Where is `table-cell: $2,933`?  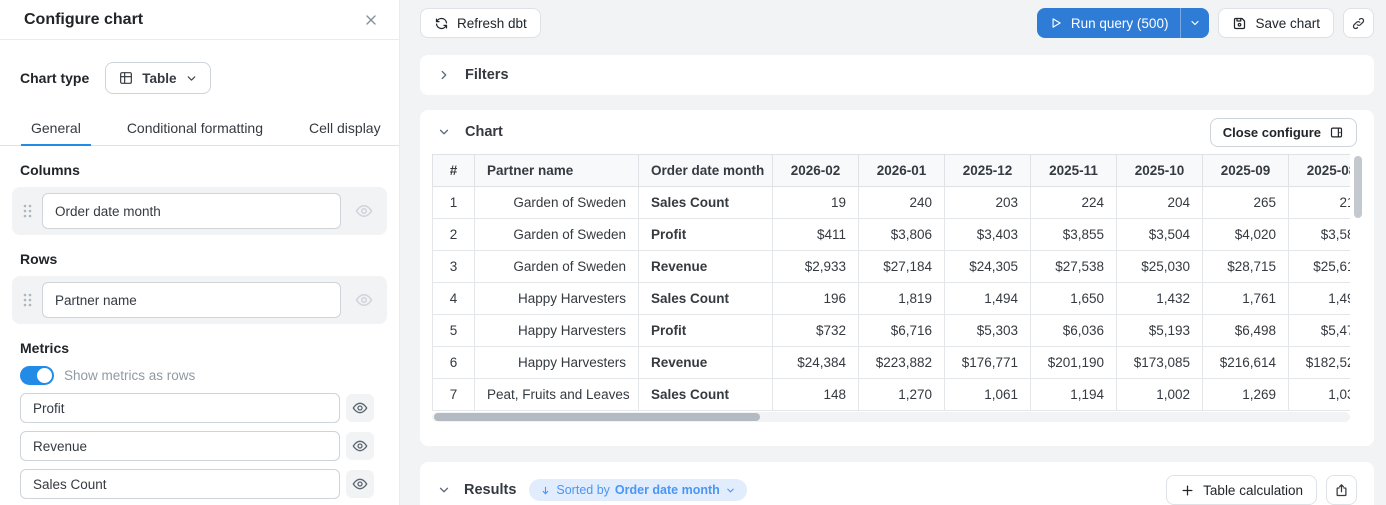 table-cell: $2,933 is located at coordinates (815, 266).